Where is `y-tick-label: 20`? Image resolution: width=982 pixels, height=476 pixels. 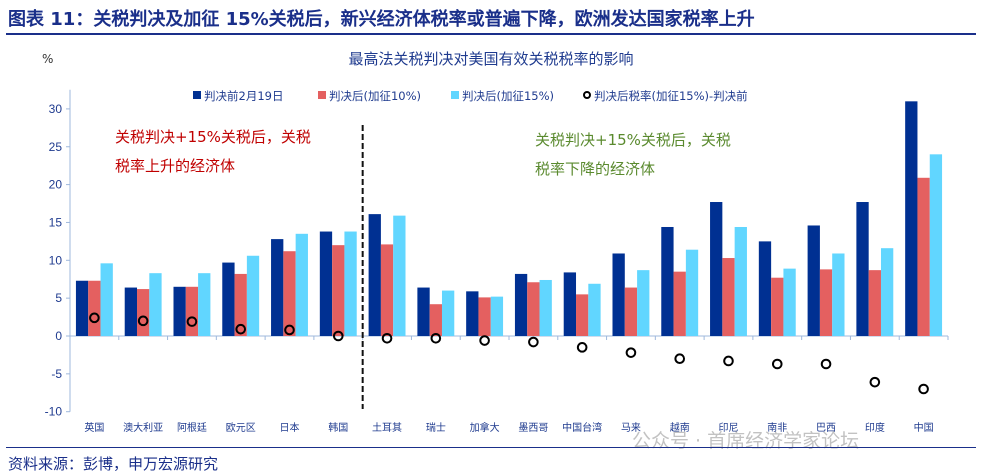
y-tick-label: 20 is located at coordinates (56, 185).